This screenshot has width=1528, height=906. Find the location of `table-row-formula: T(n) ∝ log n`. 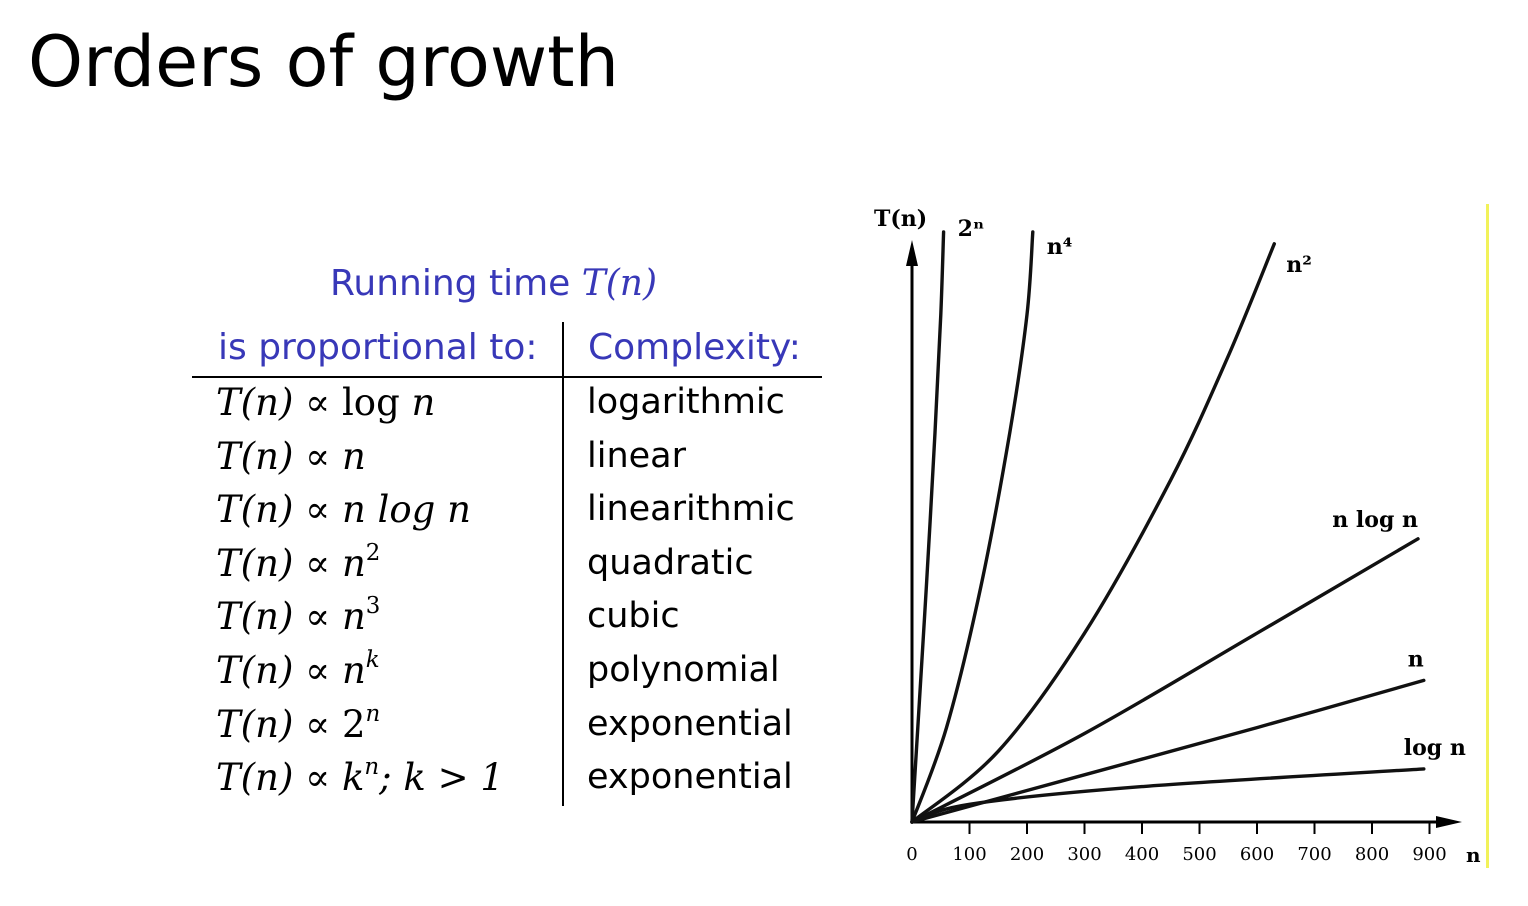

table-row-formula: T(n) ∝ log n is located at coordinates (360, 403).